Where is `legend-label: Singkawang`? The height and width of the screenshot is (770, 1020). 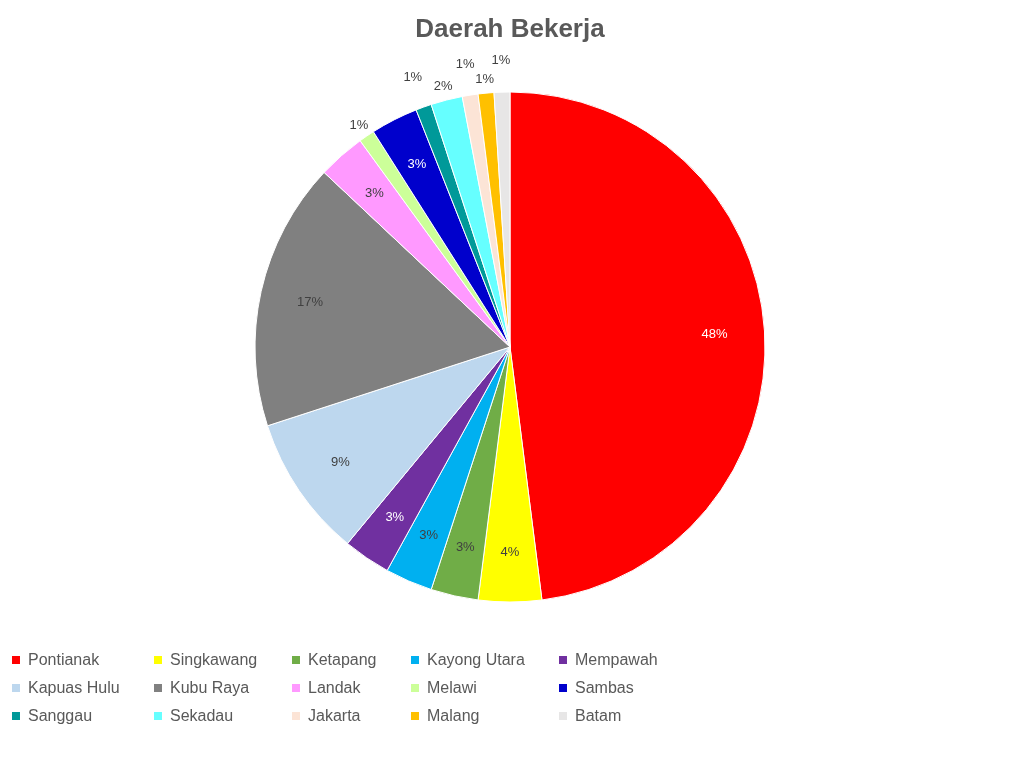
legend-label: Singkawang is located at coordinates (214, 659).